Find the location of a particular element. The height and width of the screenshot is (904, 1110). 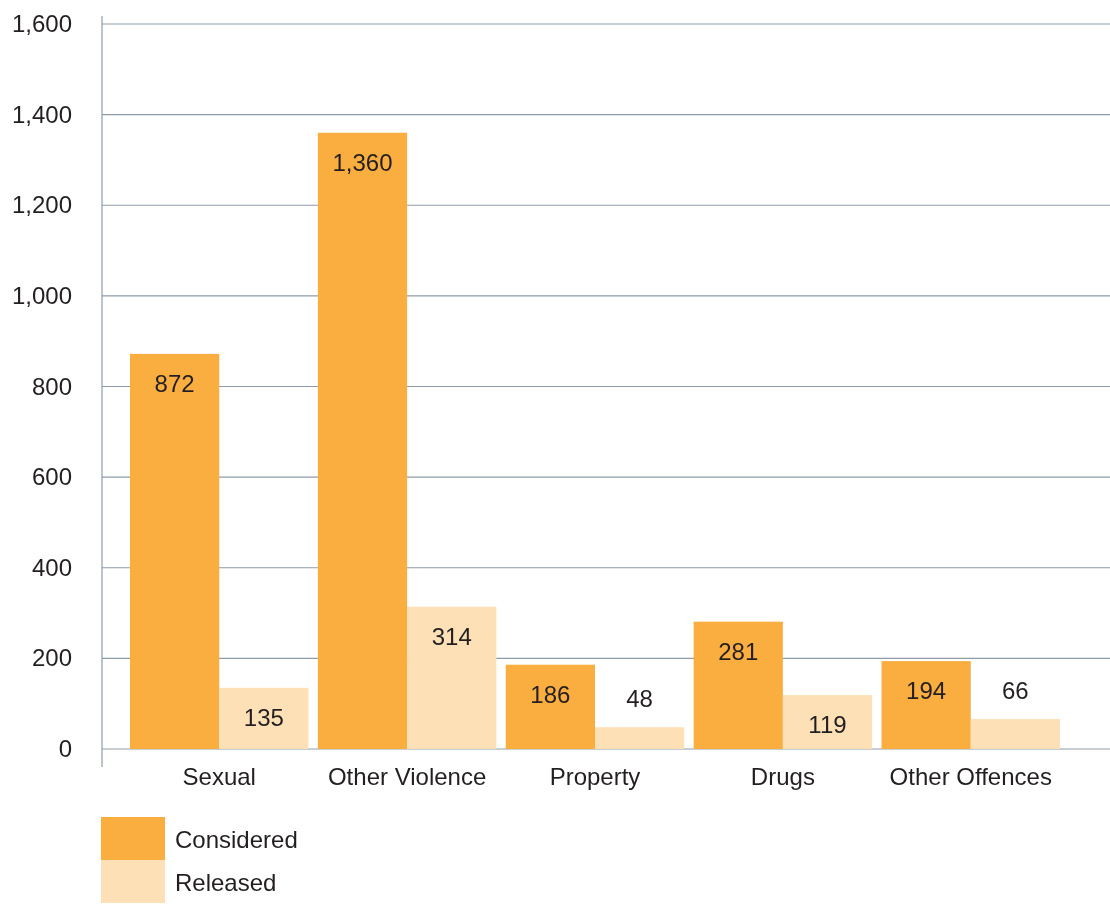

data-label: 119 is located at coordinates (827, 725).